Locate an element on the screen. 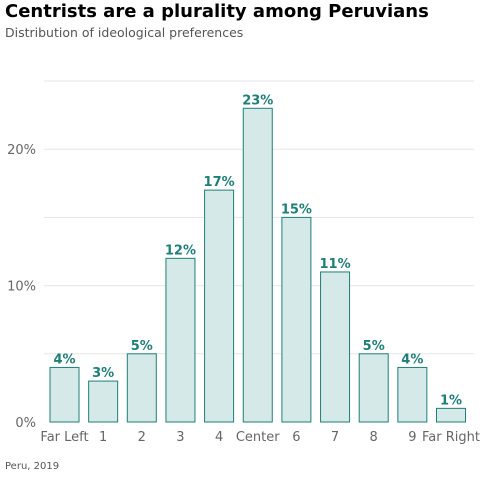  y-tick-label: 20% is located at coordinates (21, 150).